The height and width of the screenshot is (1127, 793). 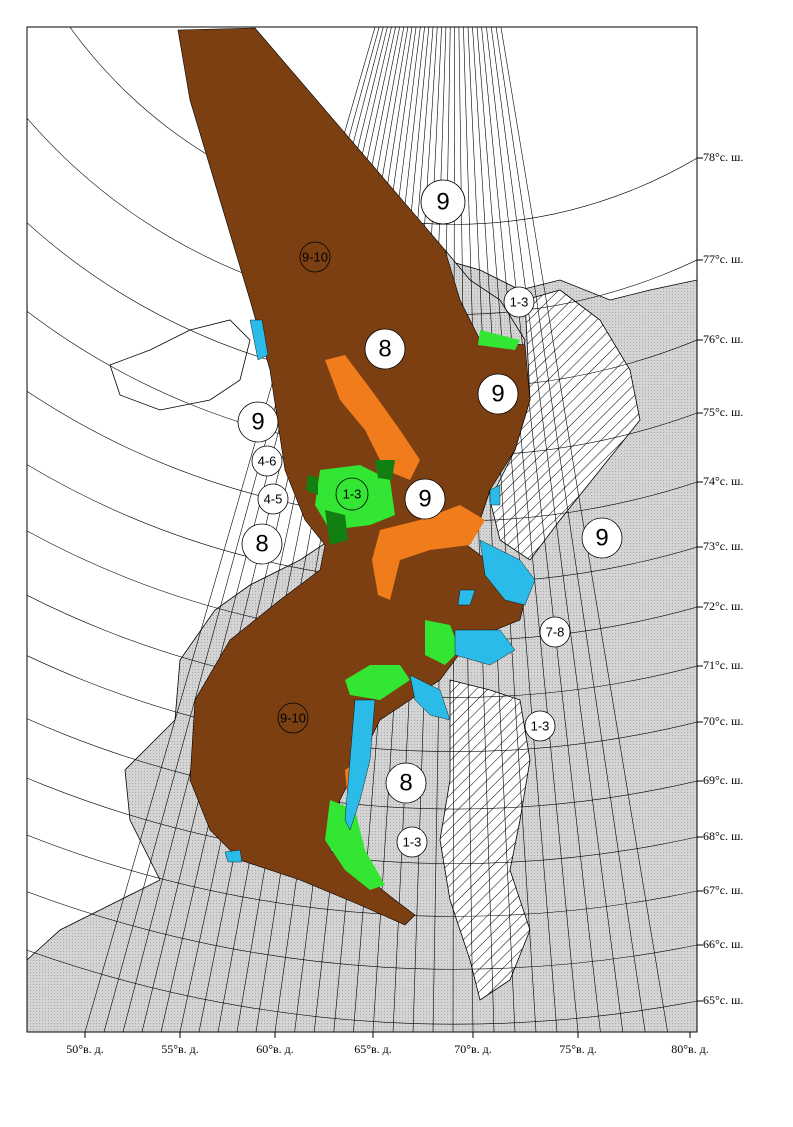 What do you see at coordinates (723, 546) in the screenshot?
I see `lat-label: 73°с. ш.` at bounding box center [723, 546].